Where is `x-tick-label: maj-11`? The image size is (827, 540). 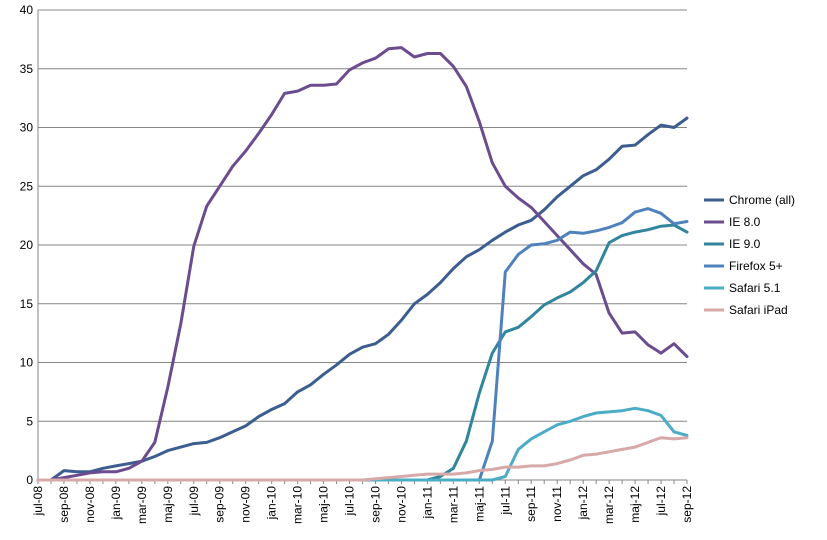 x-tick-label: maj-11 is located at coordinates (479, 504).